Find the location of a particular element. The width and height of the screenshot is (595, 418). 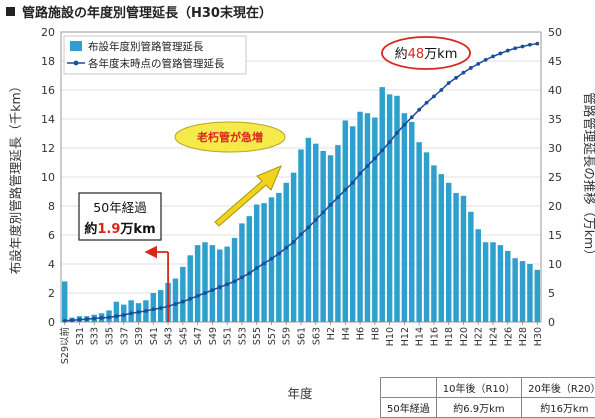

x-tick-label: S45 is located at coordinates (183, 336).